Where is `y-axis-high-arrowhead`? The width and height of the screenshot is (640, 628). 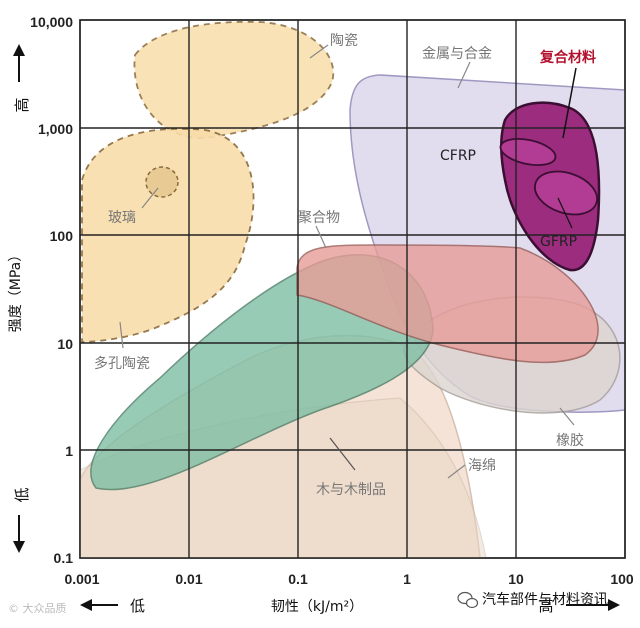
y-axis-high-arrowhead is located at coordinates (19, 50).